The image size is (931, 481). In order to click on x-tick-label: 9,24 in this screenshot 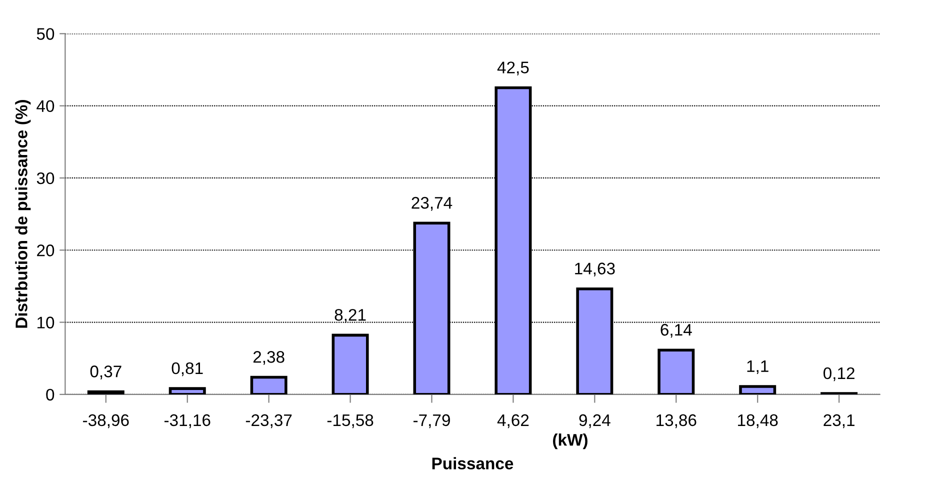, I will do `click(594, 421)`.